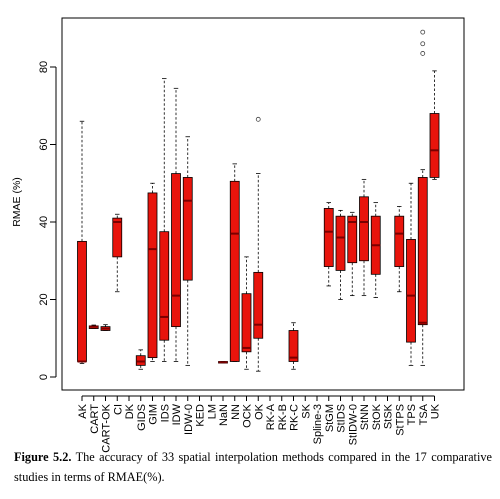 This screenshot has height=499, width=500. I want to click on box-NaN, so click(223, 362).